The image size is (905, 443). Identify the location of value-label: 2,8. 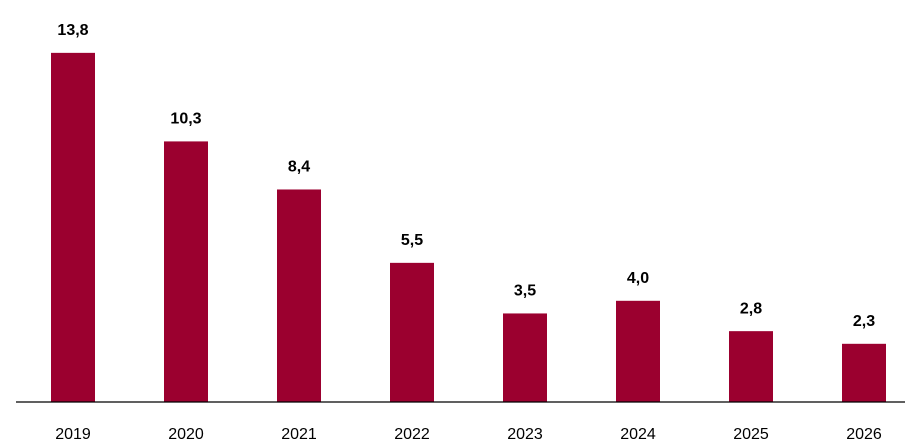
(751, 308).